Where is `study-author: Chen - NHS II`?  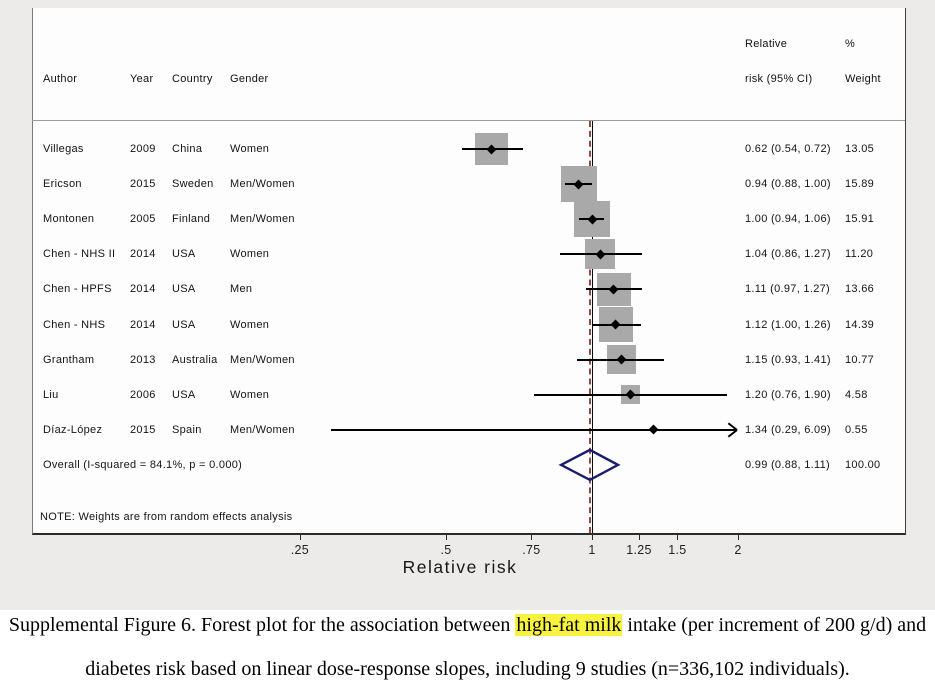 study-author: Chen - NHS II is located at coordinates (79, 254).